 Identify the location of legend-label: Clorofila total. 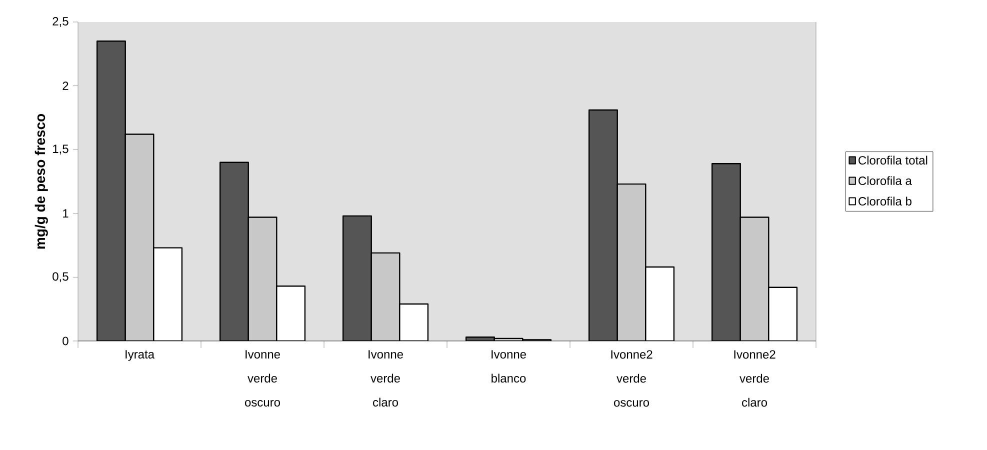
(893, 160).